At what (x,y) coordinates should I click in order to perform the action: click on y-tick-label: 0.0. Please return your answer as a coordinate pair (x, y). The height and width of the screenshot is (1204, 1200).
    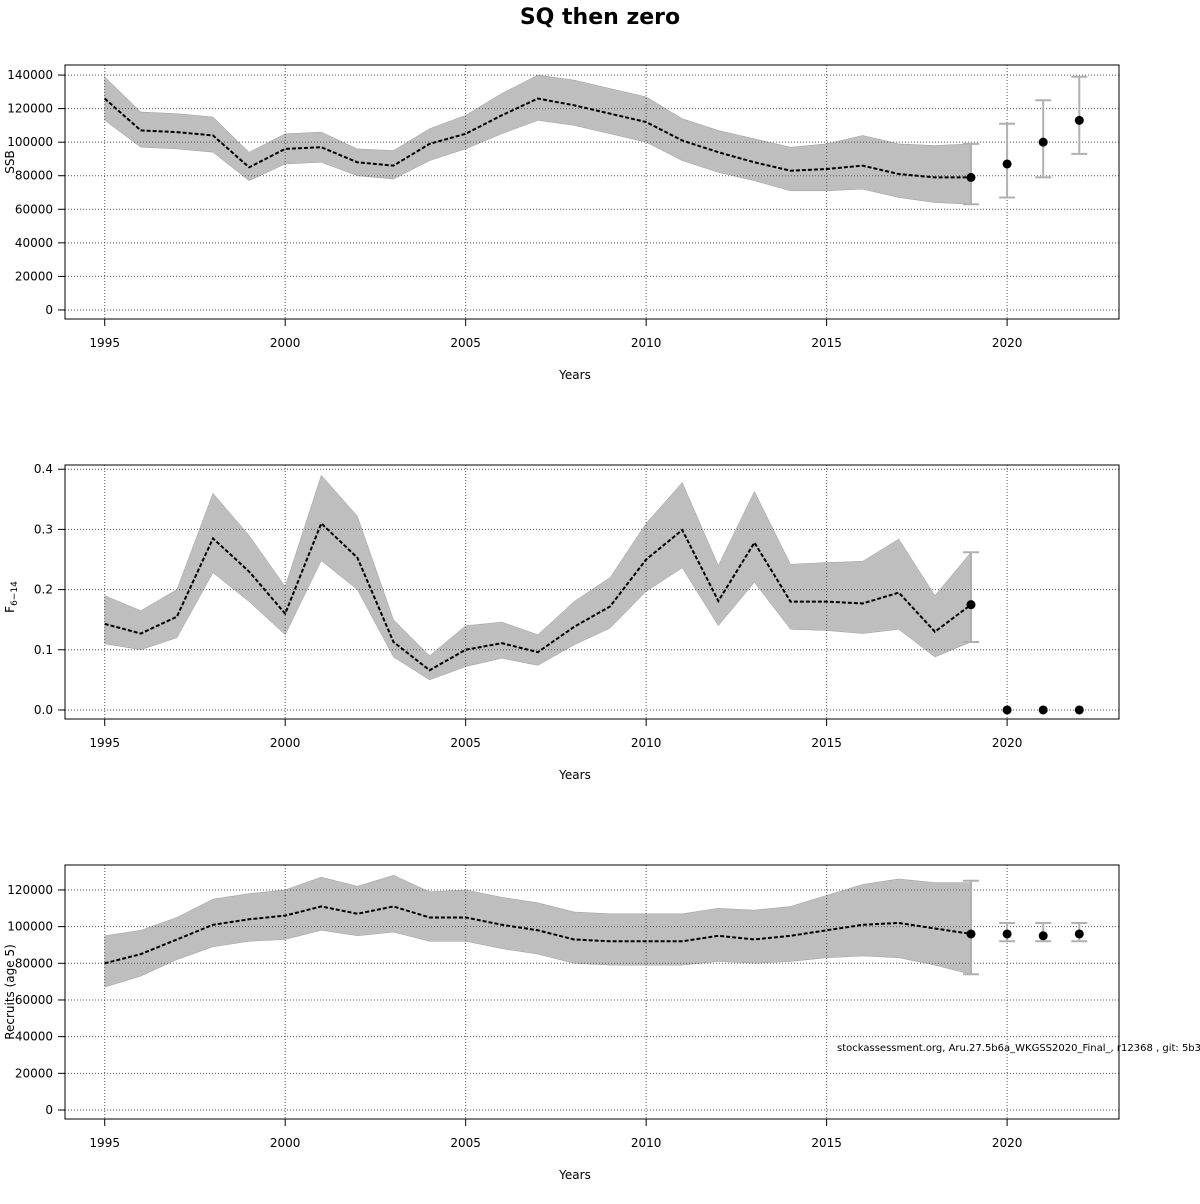
    Looking at the image, I should click on (43, 710).